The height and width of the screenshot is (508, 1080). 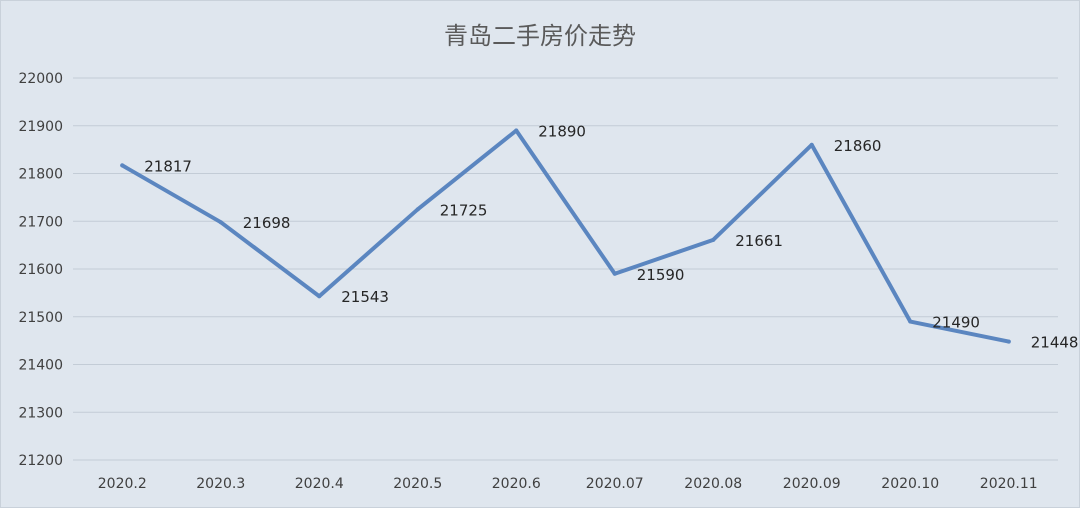 What do you see at coordinates (122, 484) in the screenshot?
I see `x-tick-label: 2020.2` at bounding box center [122, 484].